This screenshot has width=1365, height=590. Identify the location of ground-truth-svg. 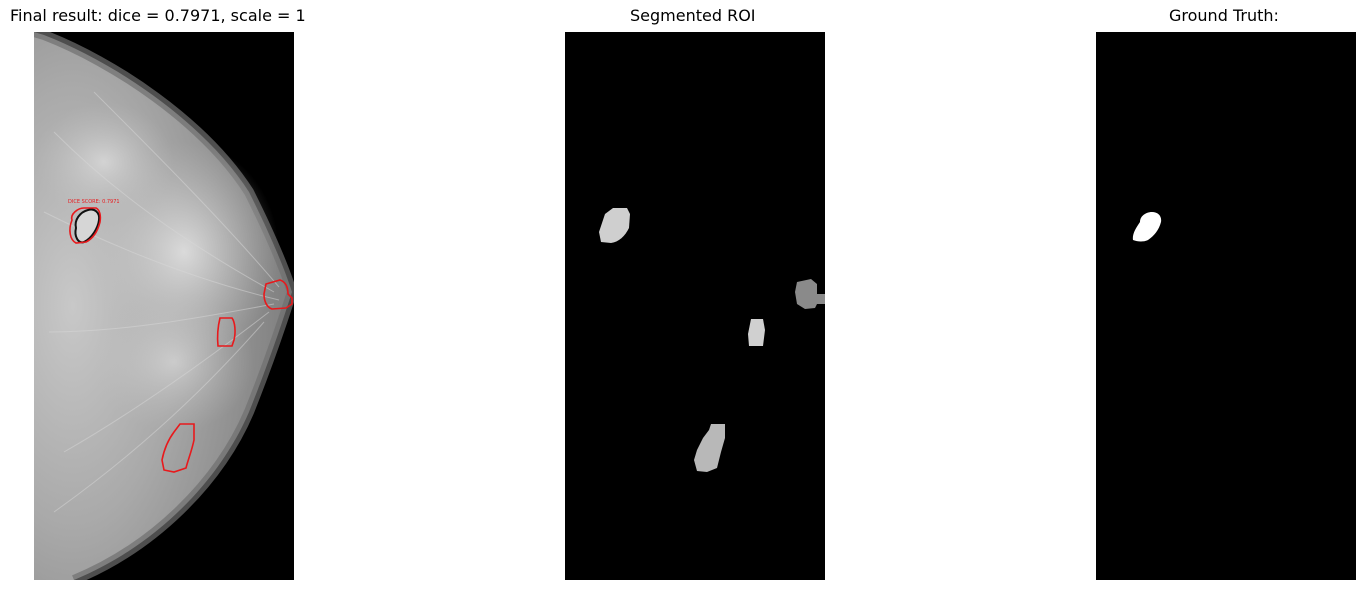
(1147, 227).